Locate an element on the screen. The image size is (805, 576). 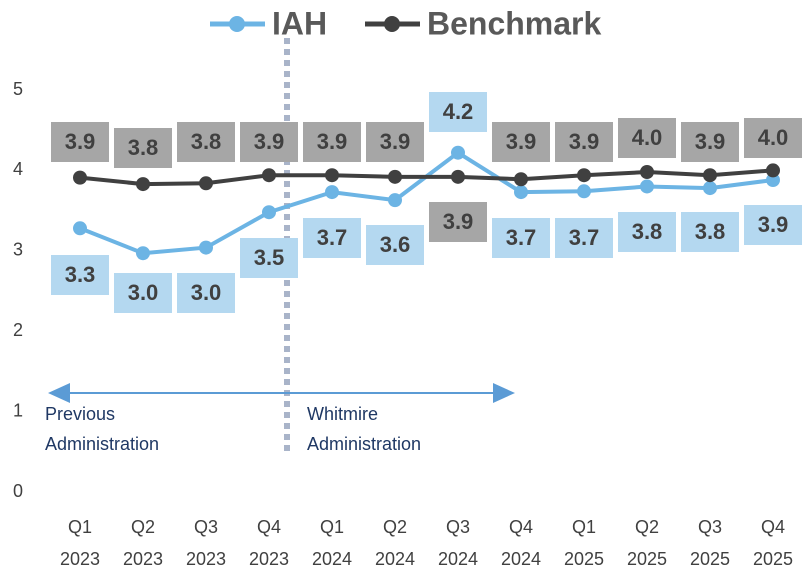
x-tick-label-line: Q3 is located at coordinates (206, 527).